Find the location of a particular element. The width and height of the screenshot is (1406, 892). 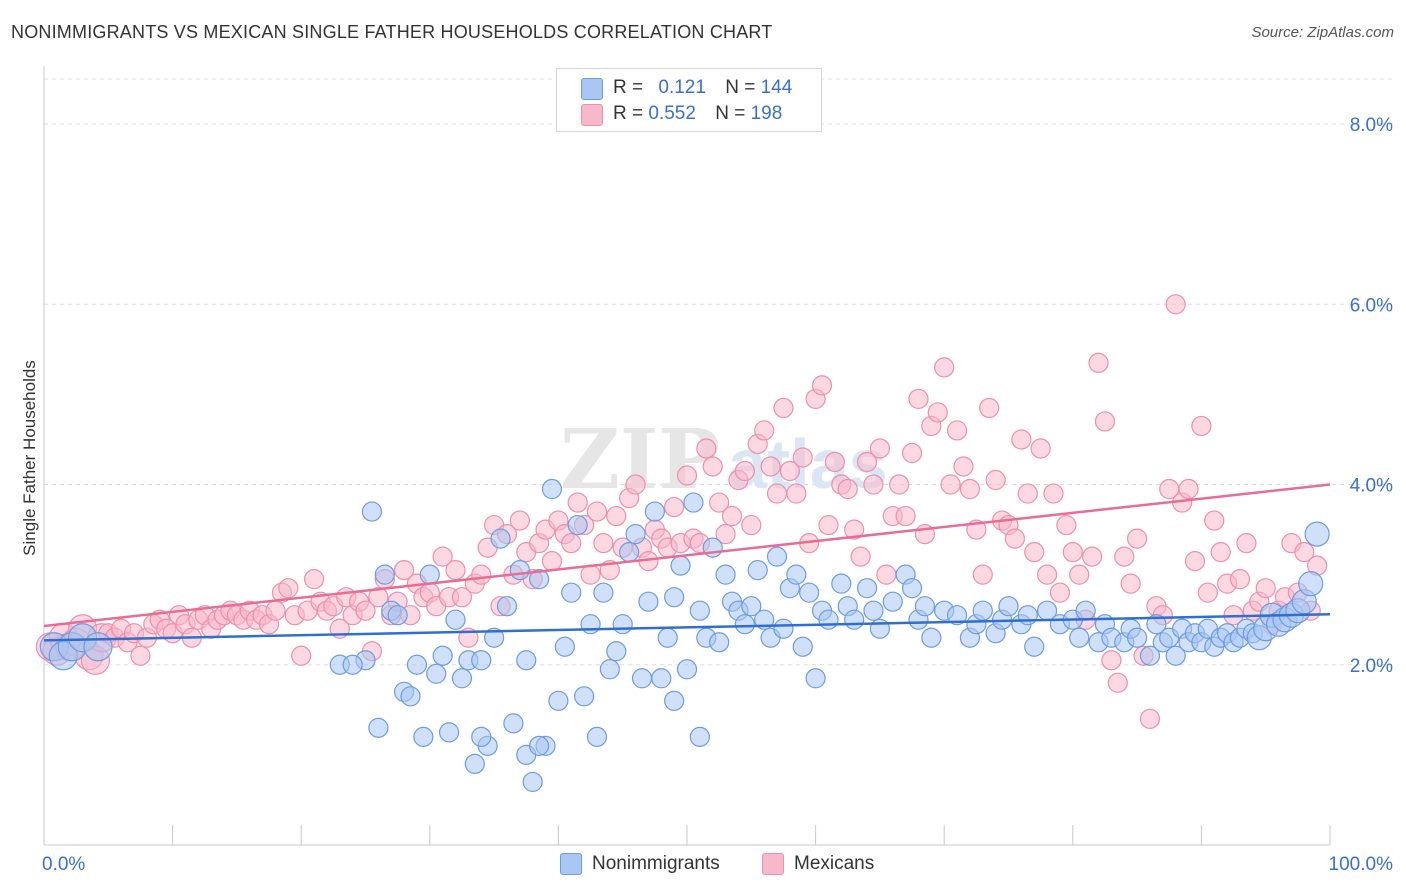

x-tick-label-min: 0.0% is located at coordinates (63, 864).